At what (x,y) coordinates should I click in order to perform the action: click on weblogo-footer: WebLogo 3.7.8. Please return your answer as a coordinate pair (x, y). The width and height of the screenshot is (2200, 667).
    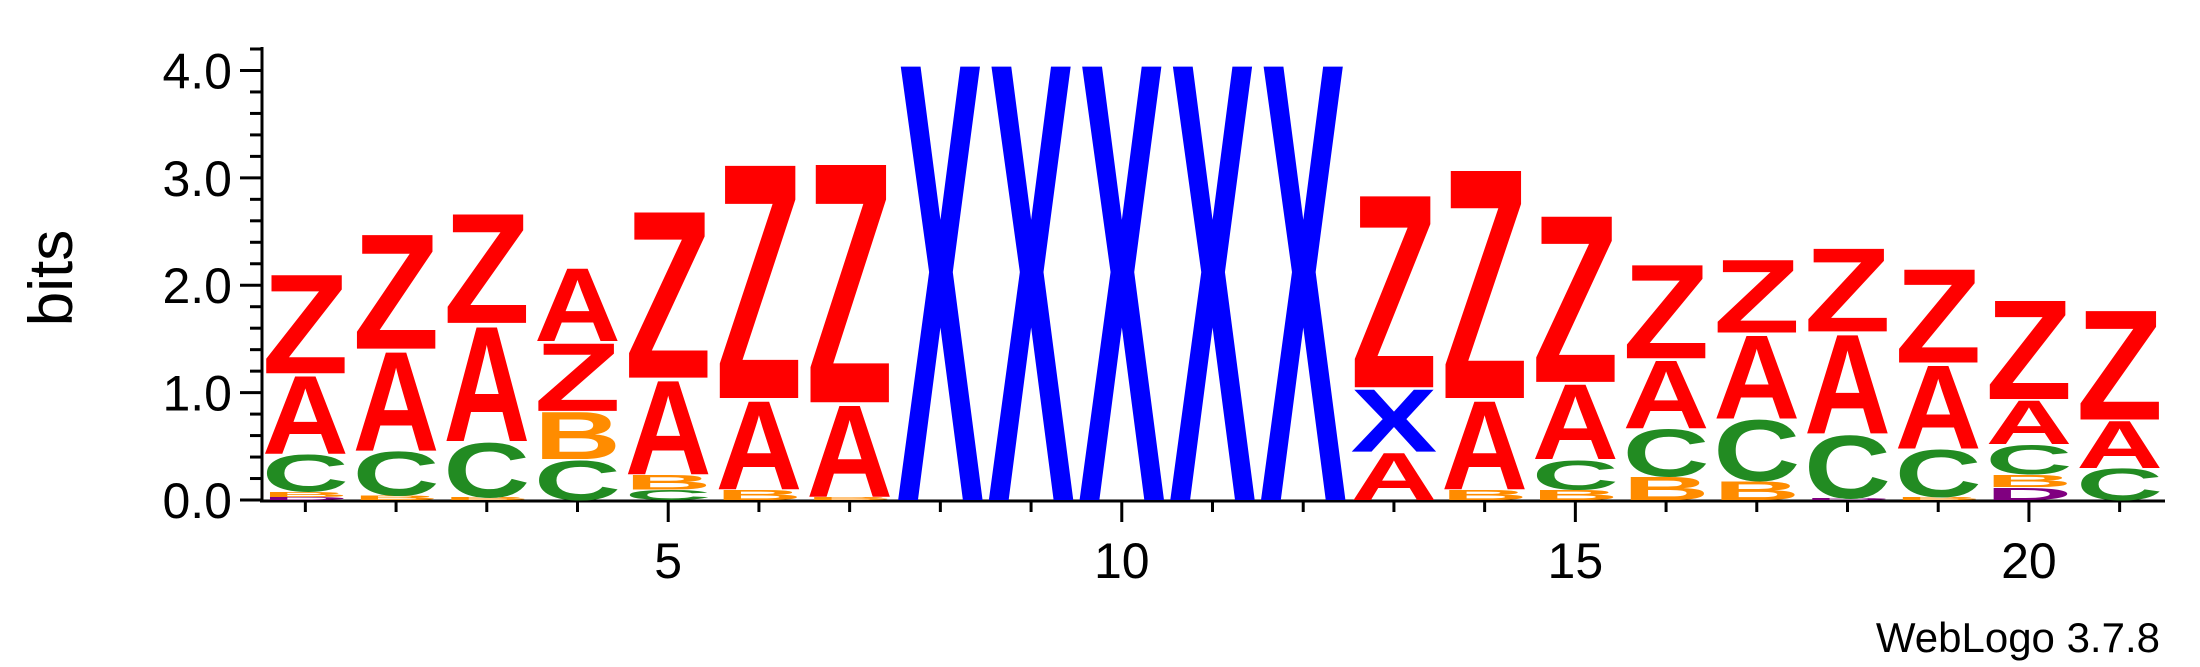
    Looking at the image, I should click on (2018, 637).